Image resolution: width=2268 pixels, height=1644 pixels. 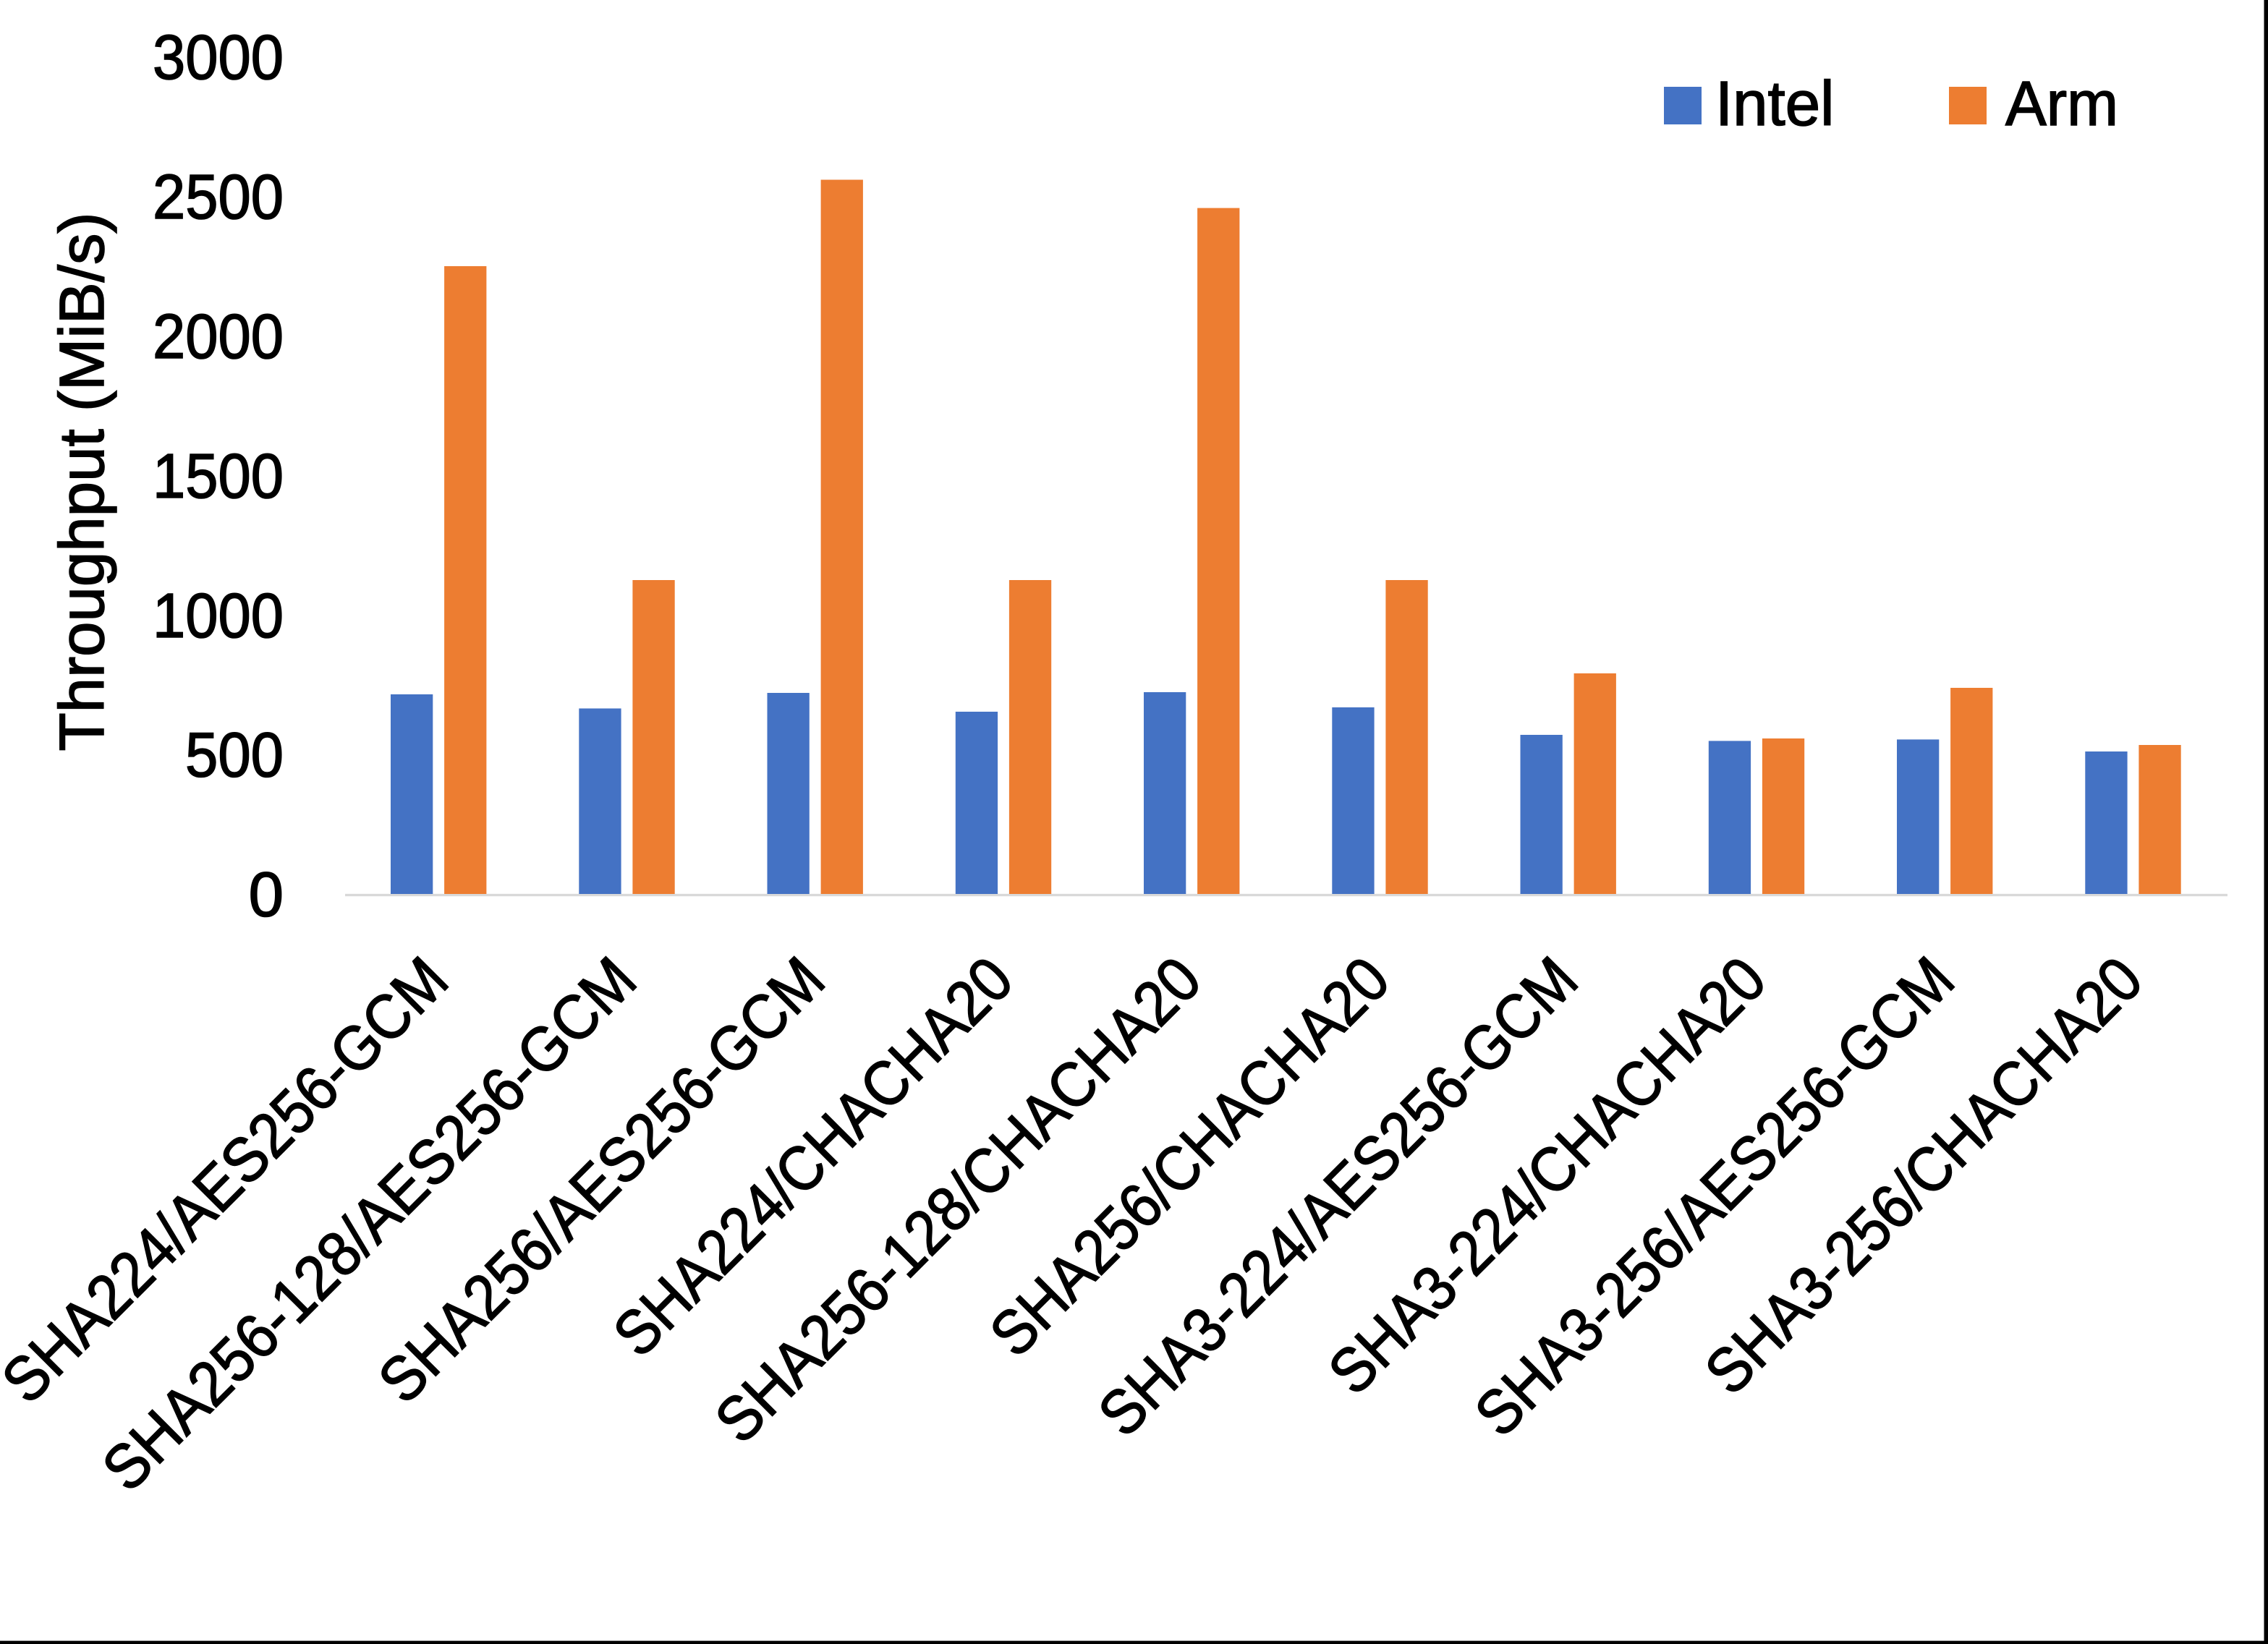 What do you see at coordinates (1774, 104) in the screenshot?
I see `svg-text: Intel` at bounding box center [1774, 104].